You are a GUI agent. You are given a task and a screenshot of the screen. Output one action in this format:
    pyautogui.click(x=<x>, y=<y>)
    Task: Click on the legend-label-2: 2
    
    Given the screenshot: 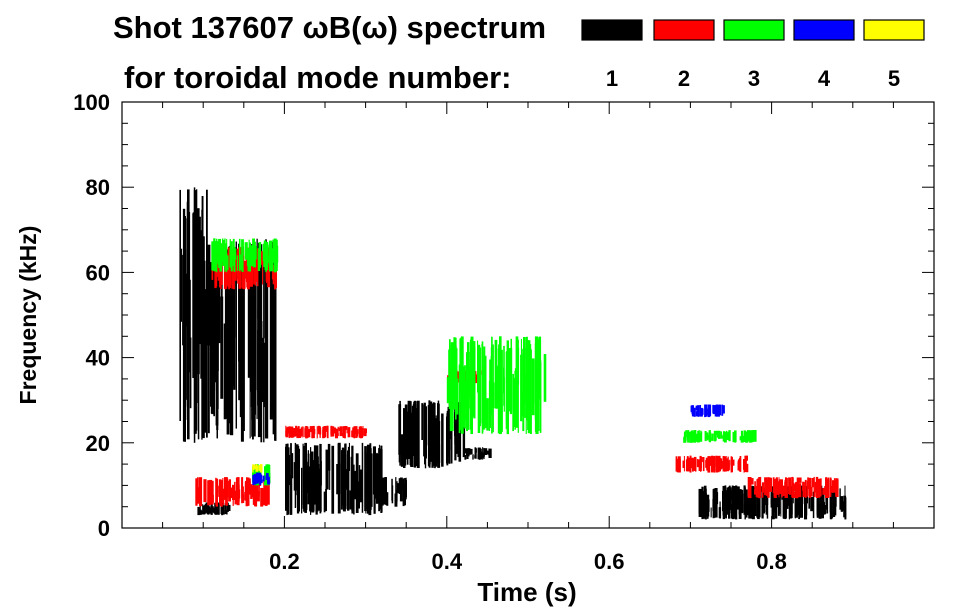 What is the action you would take?
    pyautogui.click(x=684, y=78)
    